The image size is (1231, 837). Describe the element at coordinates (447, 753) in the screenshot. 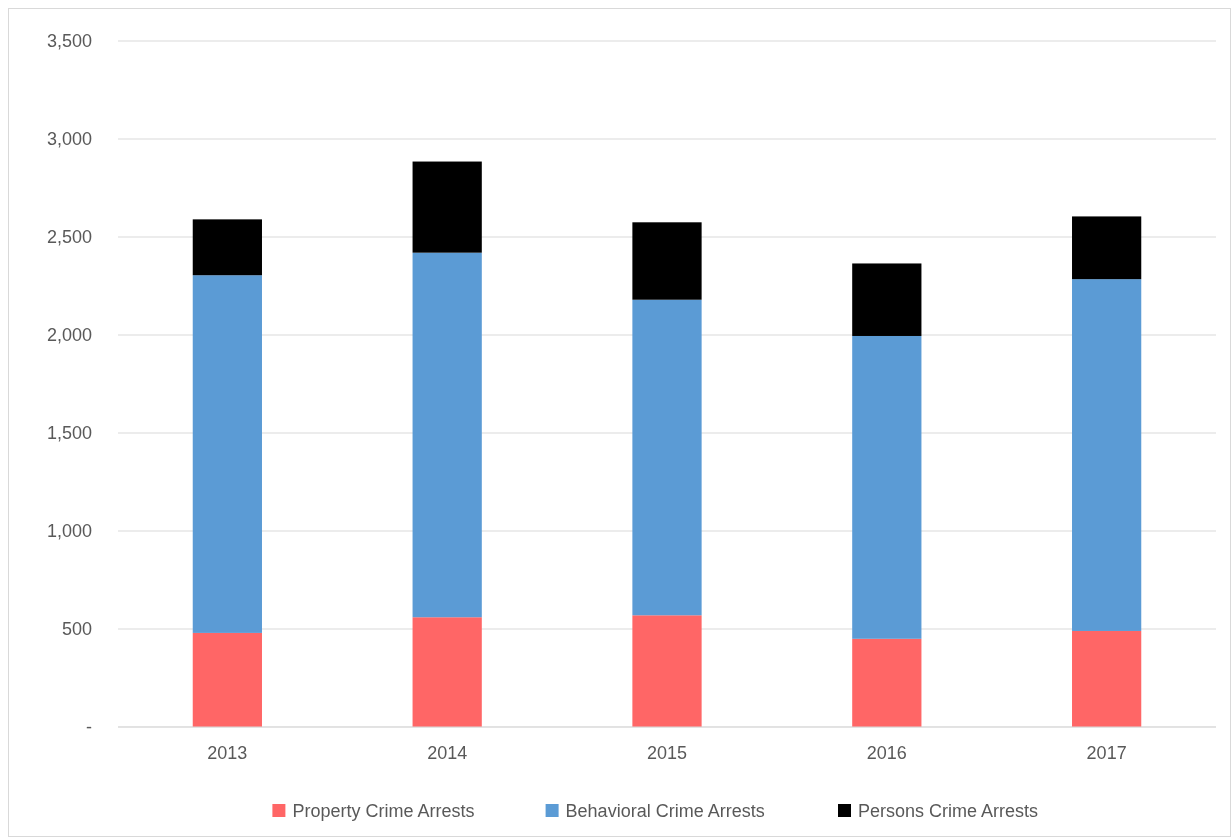

I see `x-tick-label: 2014` at that location.